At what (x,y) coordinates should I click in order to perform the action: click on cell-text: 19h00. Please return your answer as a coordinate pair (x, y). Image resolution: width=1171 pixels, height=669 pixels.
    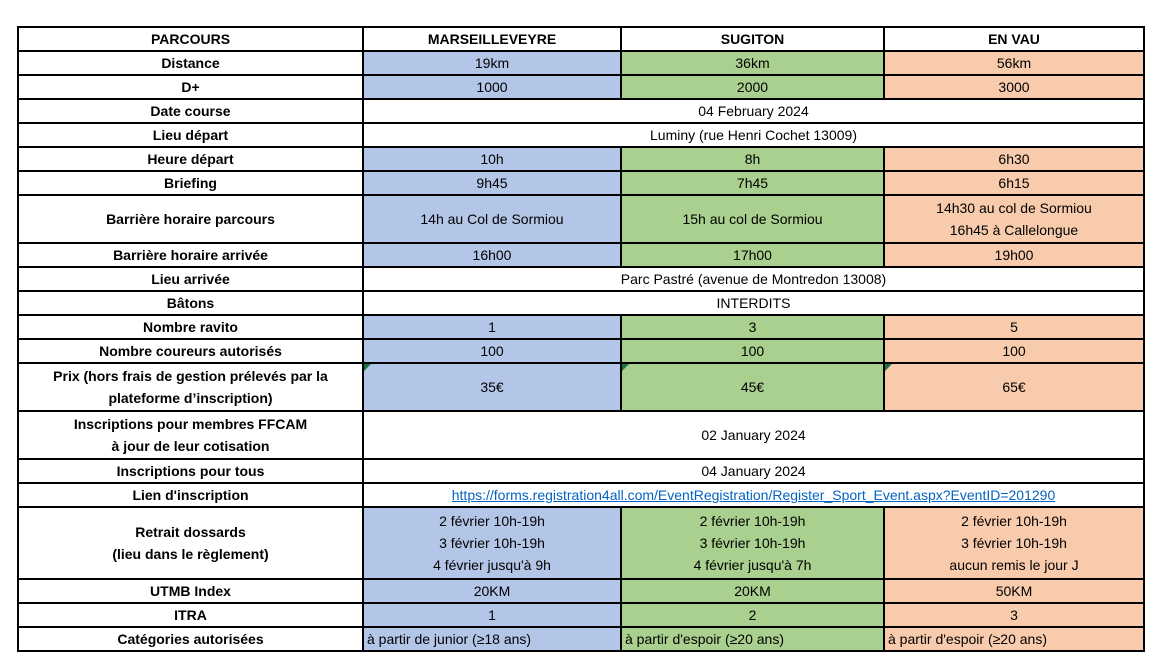
    Looking at the image, I should click on (1014, 255).